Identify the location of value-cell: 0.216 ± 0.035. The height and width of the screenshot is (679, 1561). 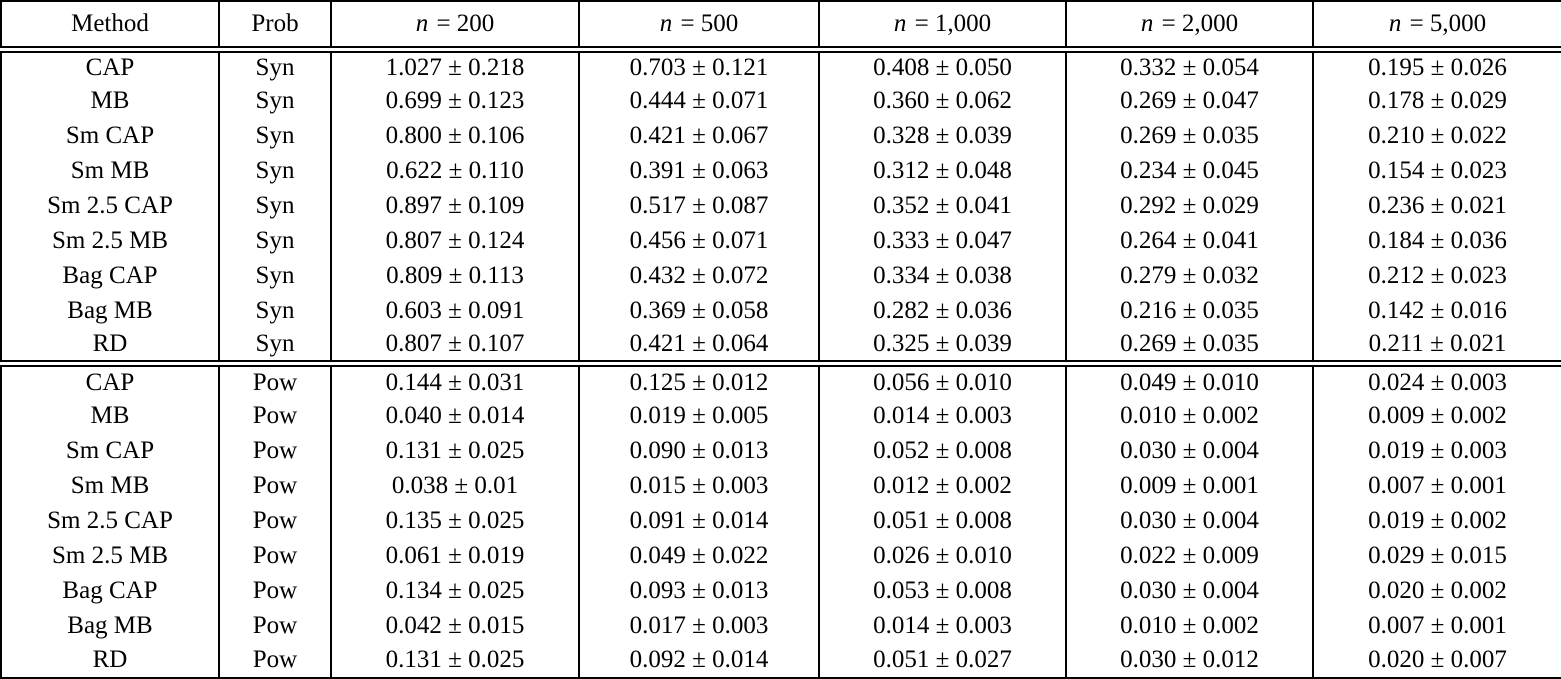
(1189, 311).